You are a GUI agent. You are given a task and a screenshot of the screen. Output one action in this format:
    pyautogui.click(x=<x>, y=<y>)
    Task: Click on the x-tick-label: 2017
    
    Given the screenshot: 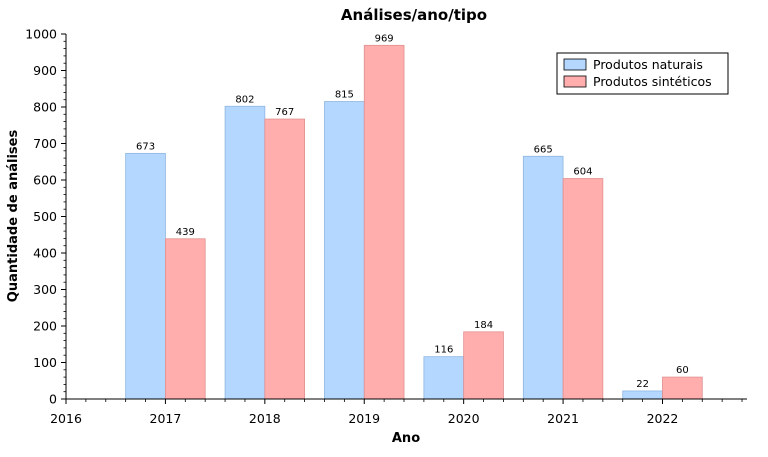 What is the action you would take?
    pyautogui.click(x=166, y=418)
    